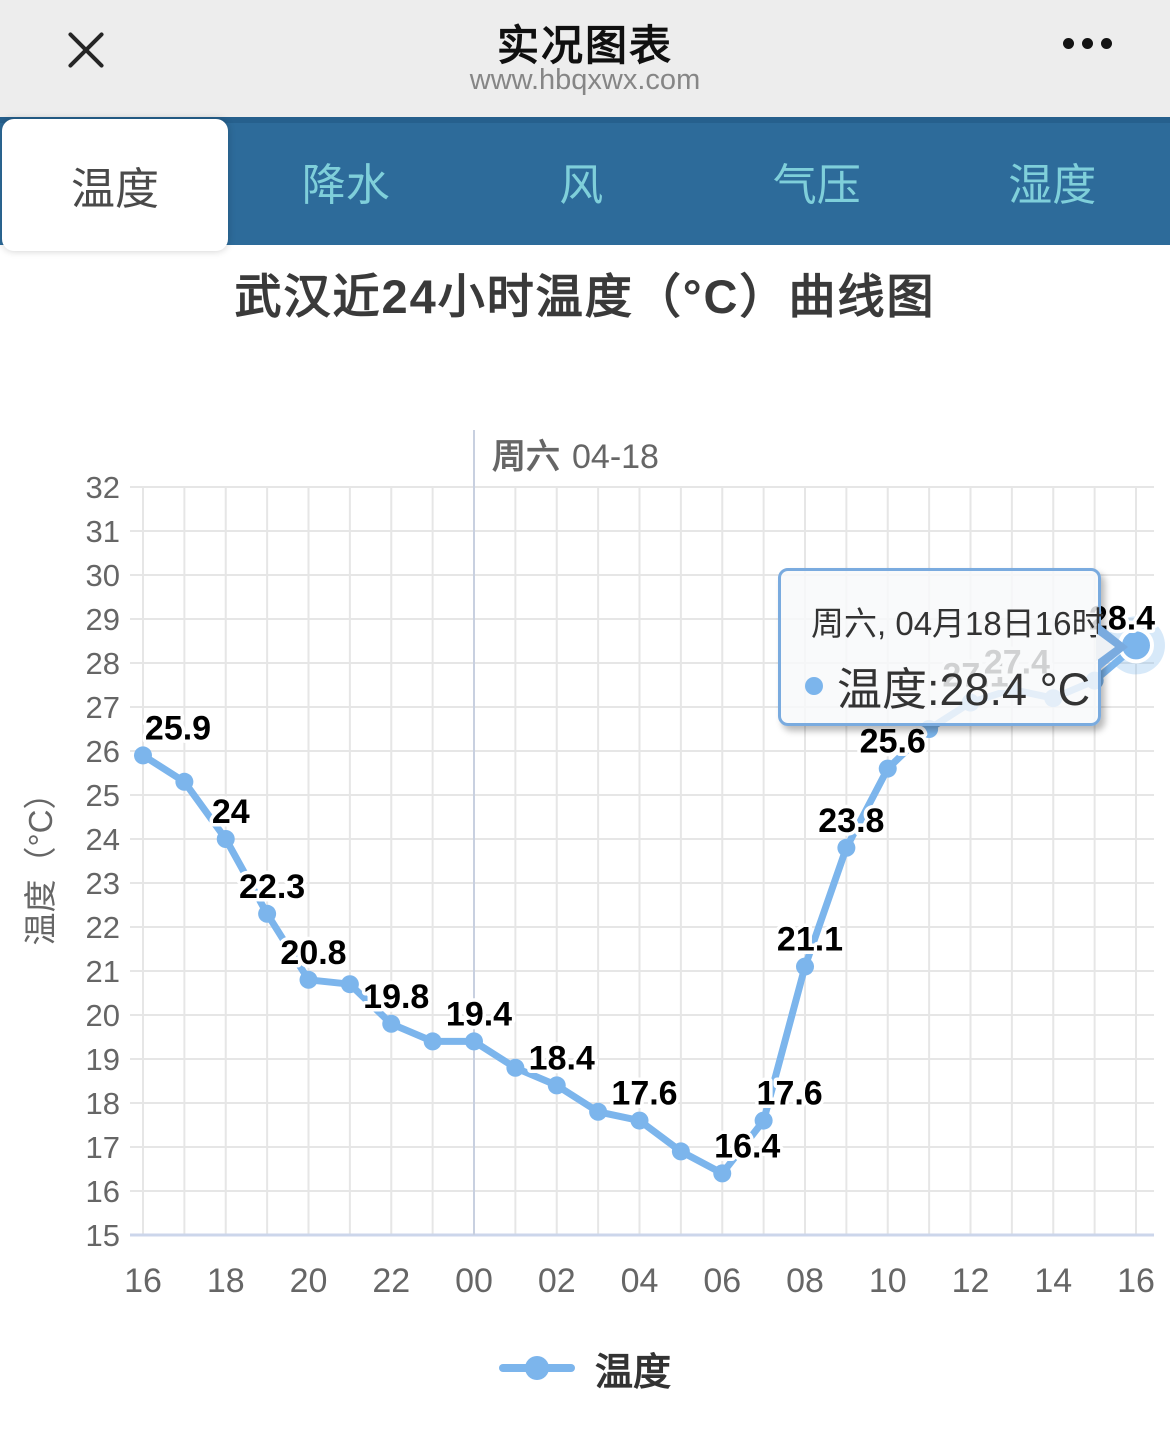 The image size is (1170, 1435). What do you see at coordinates (562, 1058) in the screenshot?
I see `data-point-label: 18.4` at bounding box center [562, 1058].